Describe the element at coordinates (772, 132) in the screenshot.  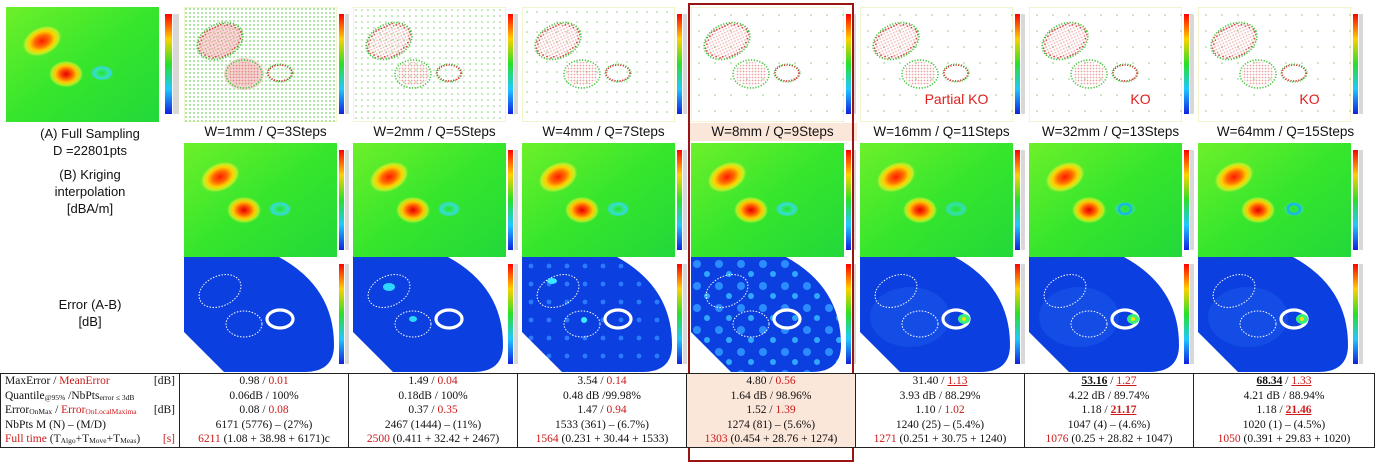
I see `column-label: W=8mm / Q=9Steps` at that location.